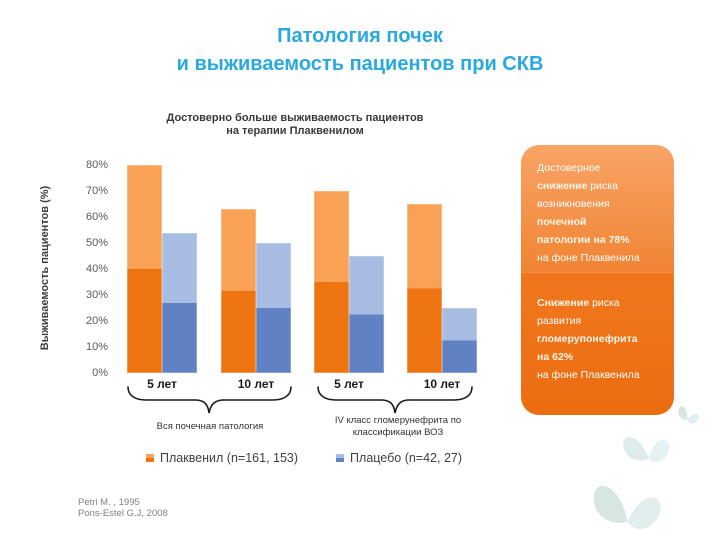 Image resolution: width=720 pixels, height=540 pixels. Describe the element at coordinates (209, 400) in the screenshot. I see `group1-brace` at that location.